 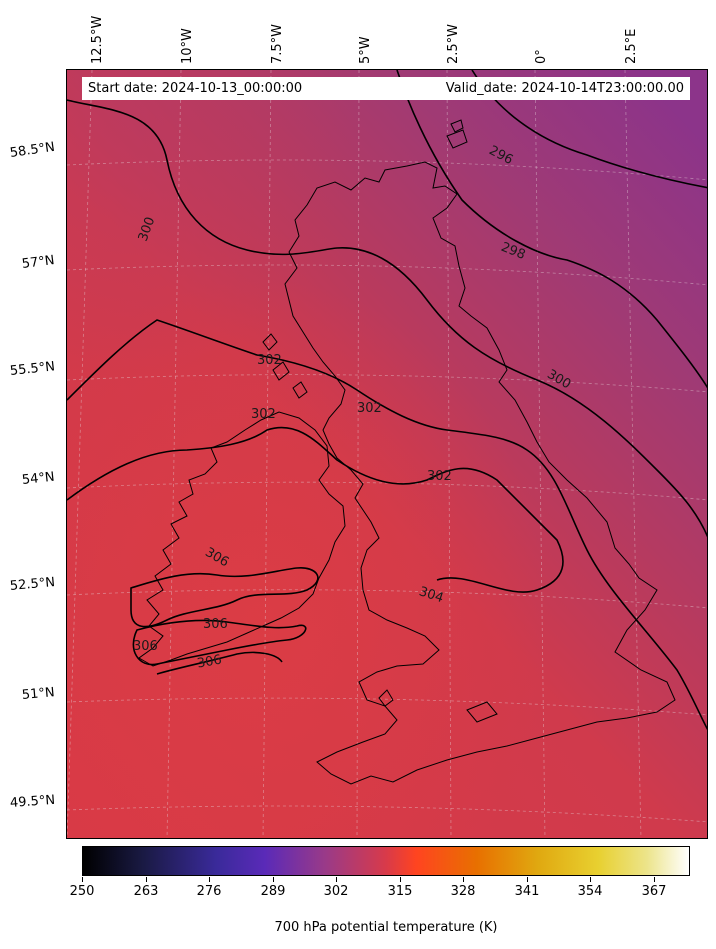 What do you see at coordinates (277, 43) in the screenshot?
I see `lon-label-7-5w: 7.5°W` at bounding box center [277, 43].